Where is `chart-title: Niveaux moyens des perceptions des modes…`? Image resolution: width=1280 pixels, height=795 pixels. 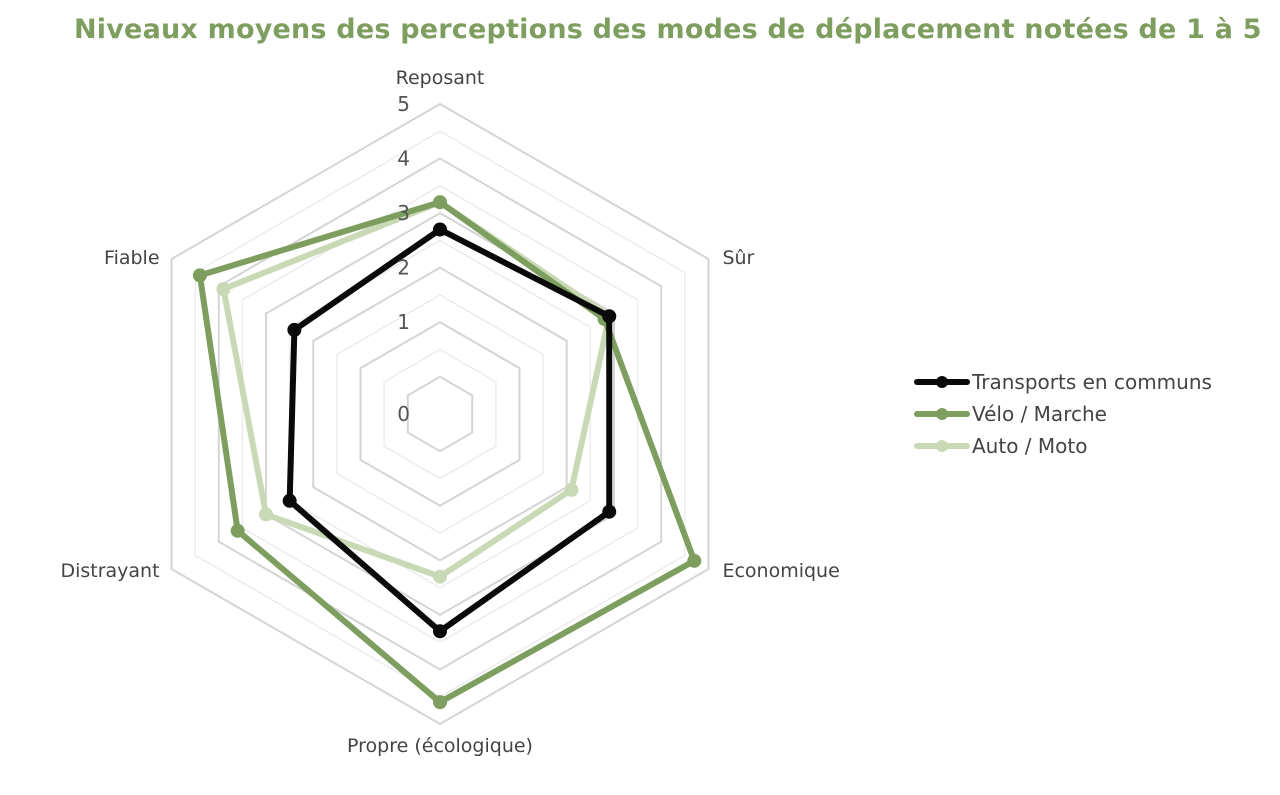 chart-title: Niveaux moyens des perceptions des modes… is located at coordinates (668, 29).